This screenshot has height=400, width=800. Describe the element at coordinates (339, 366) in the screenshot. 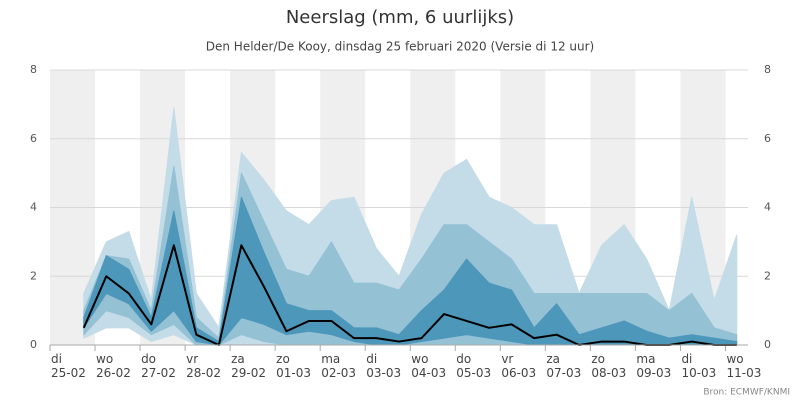

I see `x-tick-label: ma 02-03` at that location.